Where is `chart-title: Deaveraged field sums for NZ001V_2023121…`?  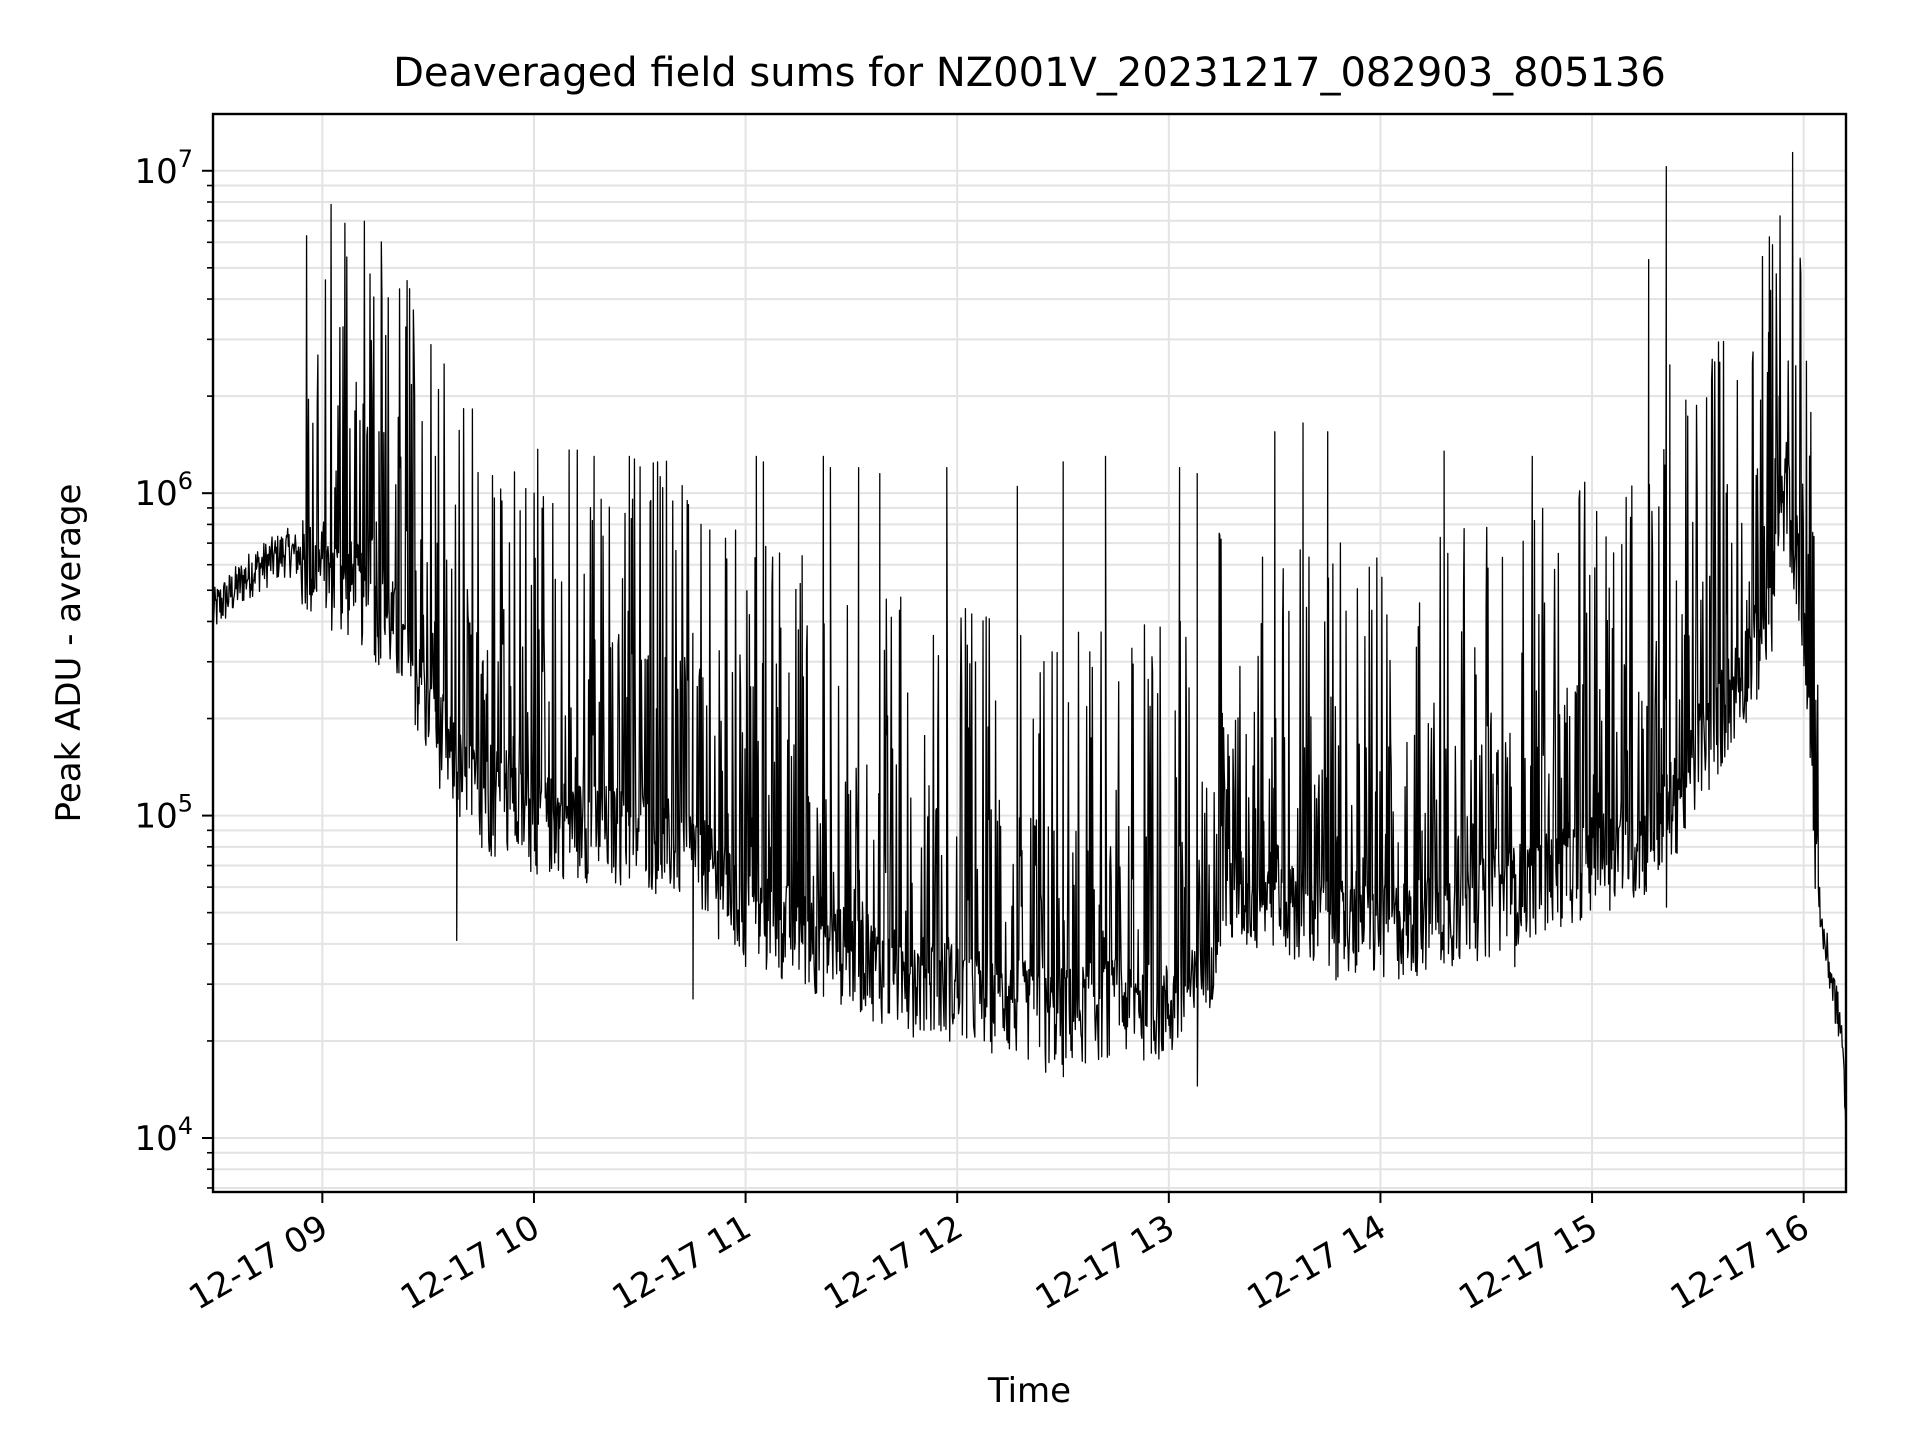 chart-title: Deaveraged field sums for NZ001V_2023121… is located at coordinates (1029, 73).